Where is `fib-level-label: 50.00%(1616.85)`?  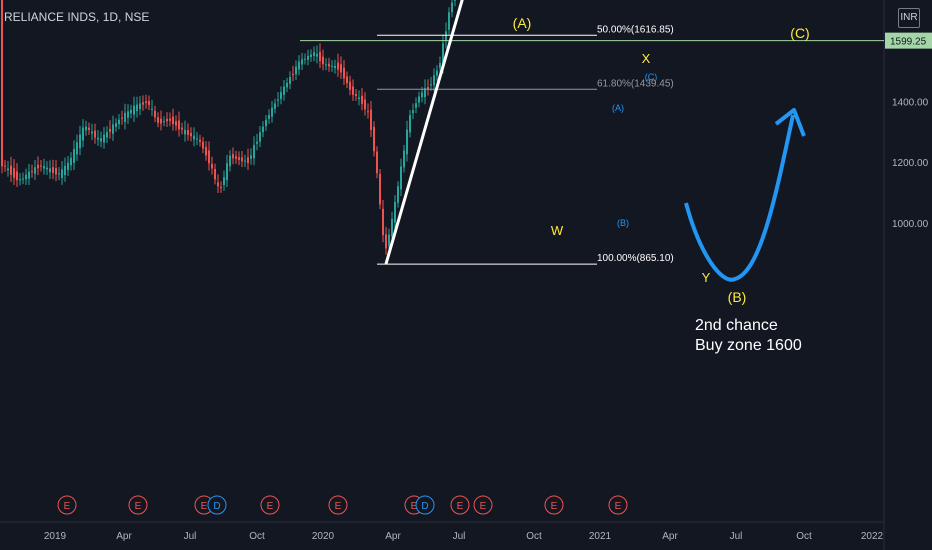 fib-level-label: 50.00%(1616.85) is located at coordinates (635, 29).